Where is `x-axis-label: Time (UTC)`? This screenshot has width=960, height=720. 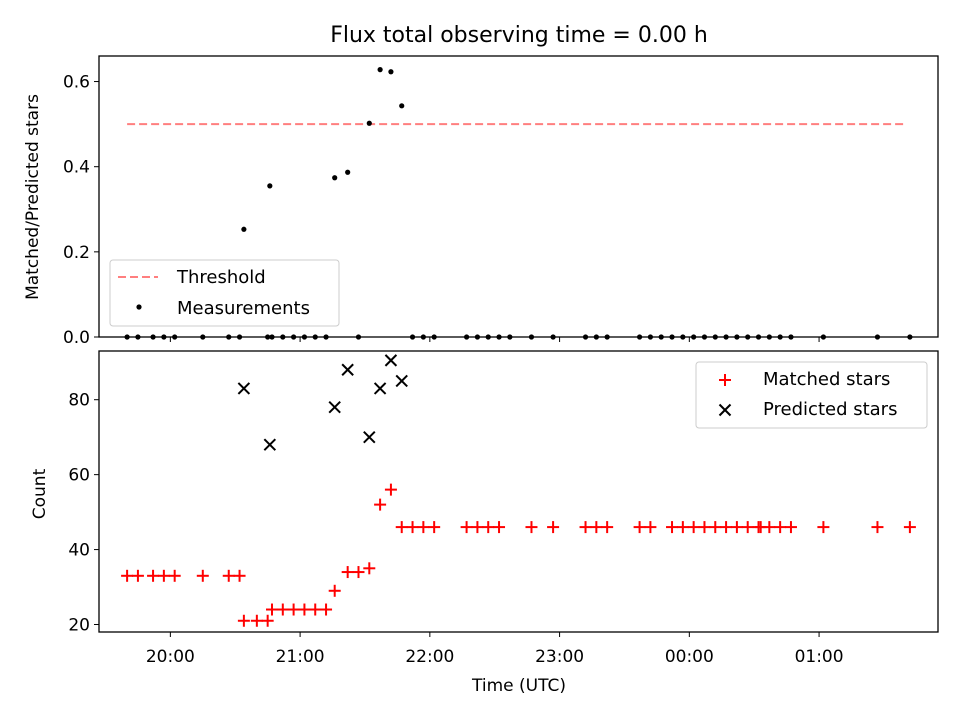
x-axis-label: Time (UTC) is located at coordinates (518, 686).